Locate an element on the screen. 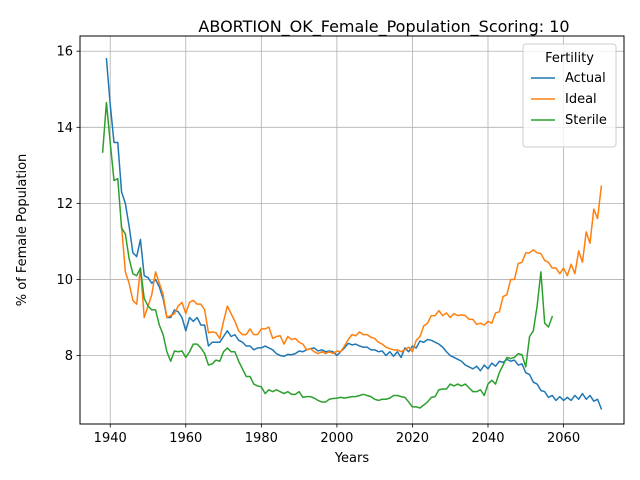  y-tick-label: 16 is located at coordinates (64, 52).